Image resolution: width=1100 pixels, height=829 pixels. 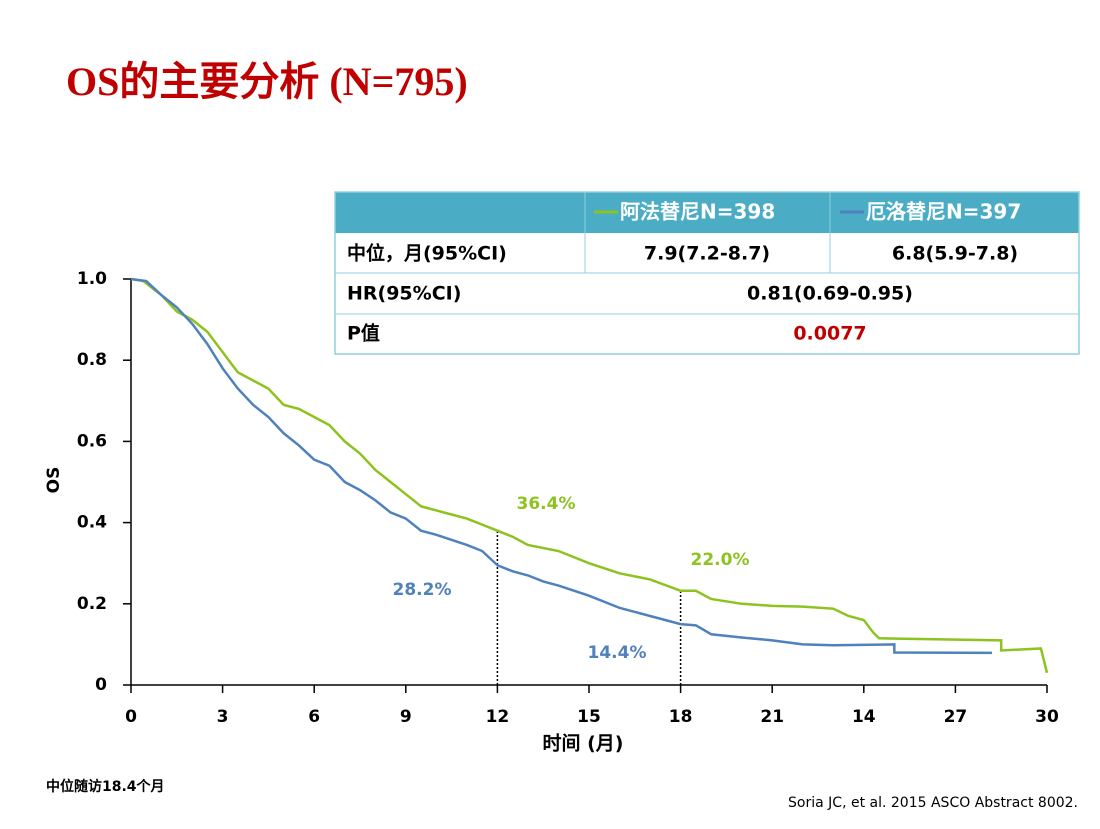 What do you see at coordinates (105, 786) in the screenshot?
I see `footnote: 中位随访18.4个月` at bounding box center [105, 786].